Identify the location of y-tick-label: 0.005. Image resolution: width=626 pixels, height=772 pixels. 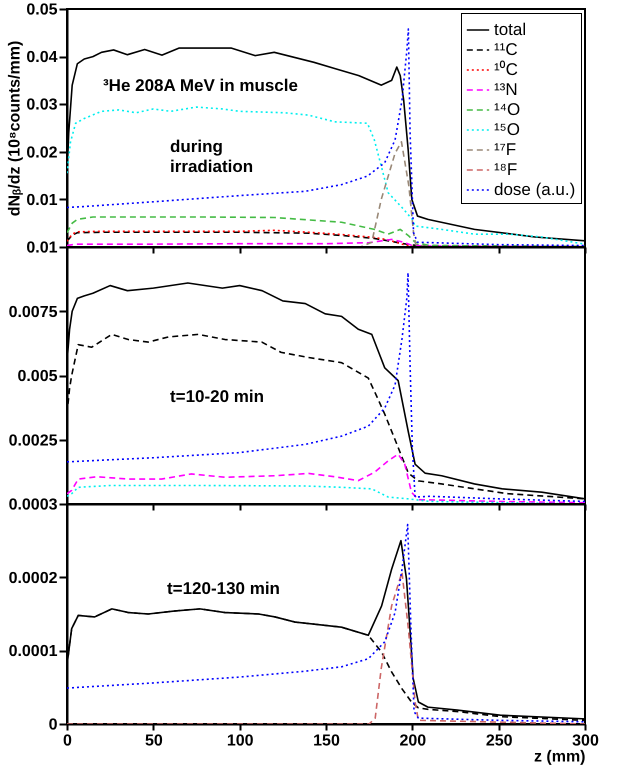
(37, 376).